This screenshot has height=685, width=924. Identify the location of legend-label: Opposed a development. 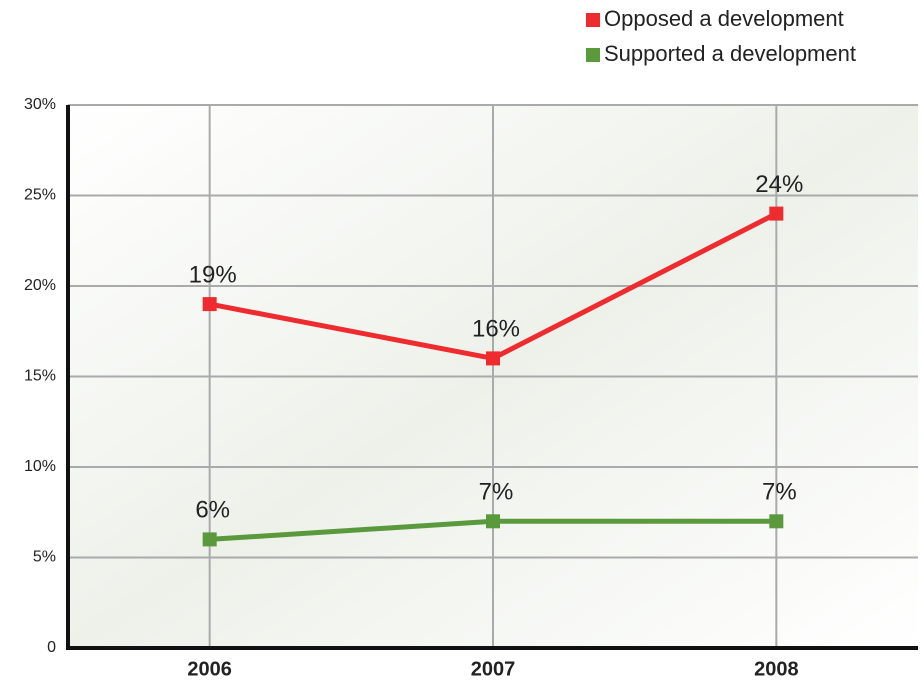
(724, 18).